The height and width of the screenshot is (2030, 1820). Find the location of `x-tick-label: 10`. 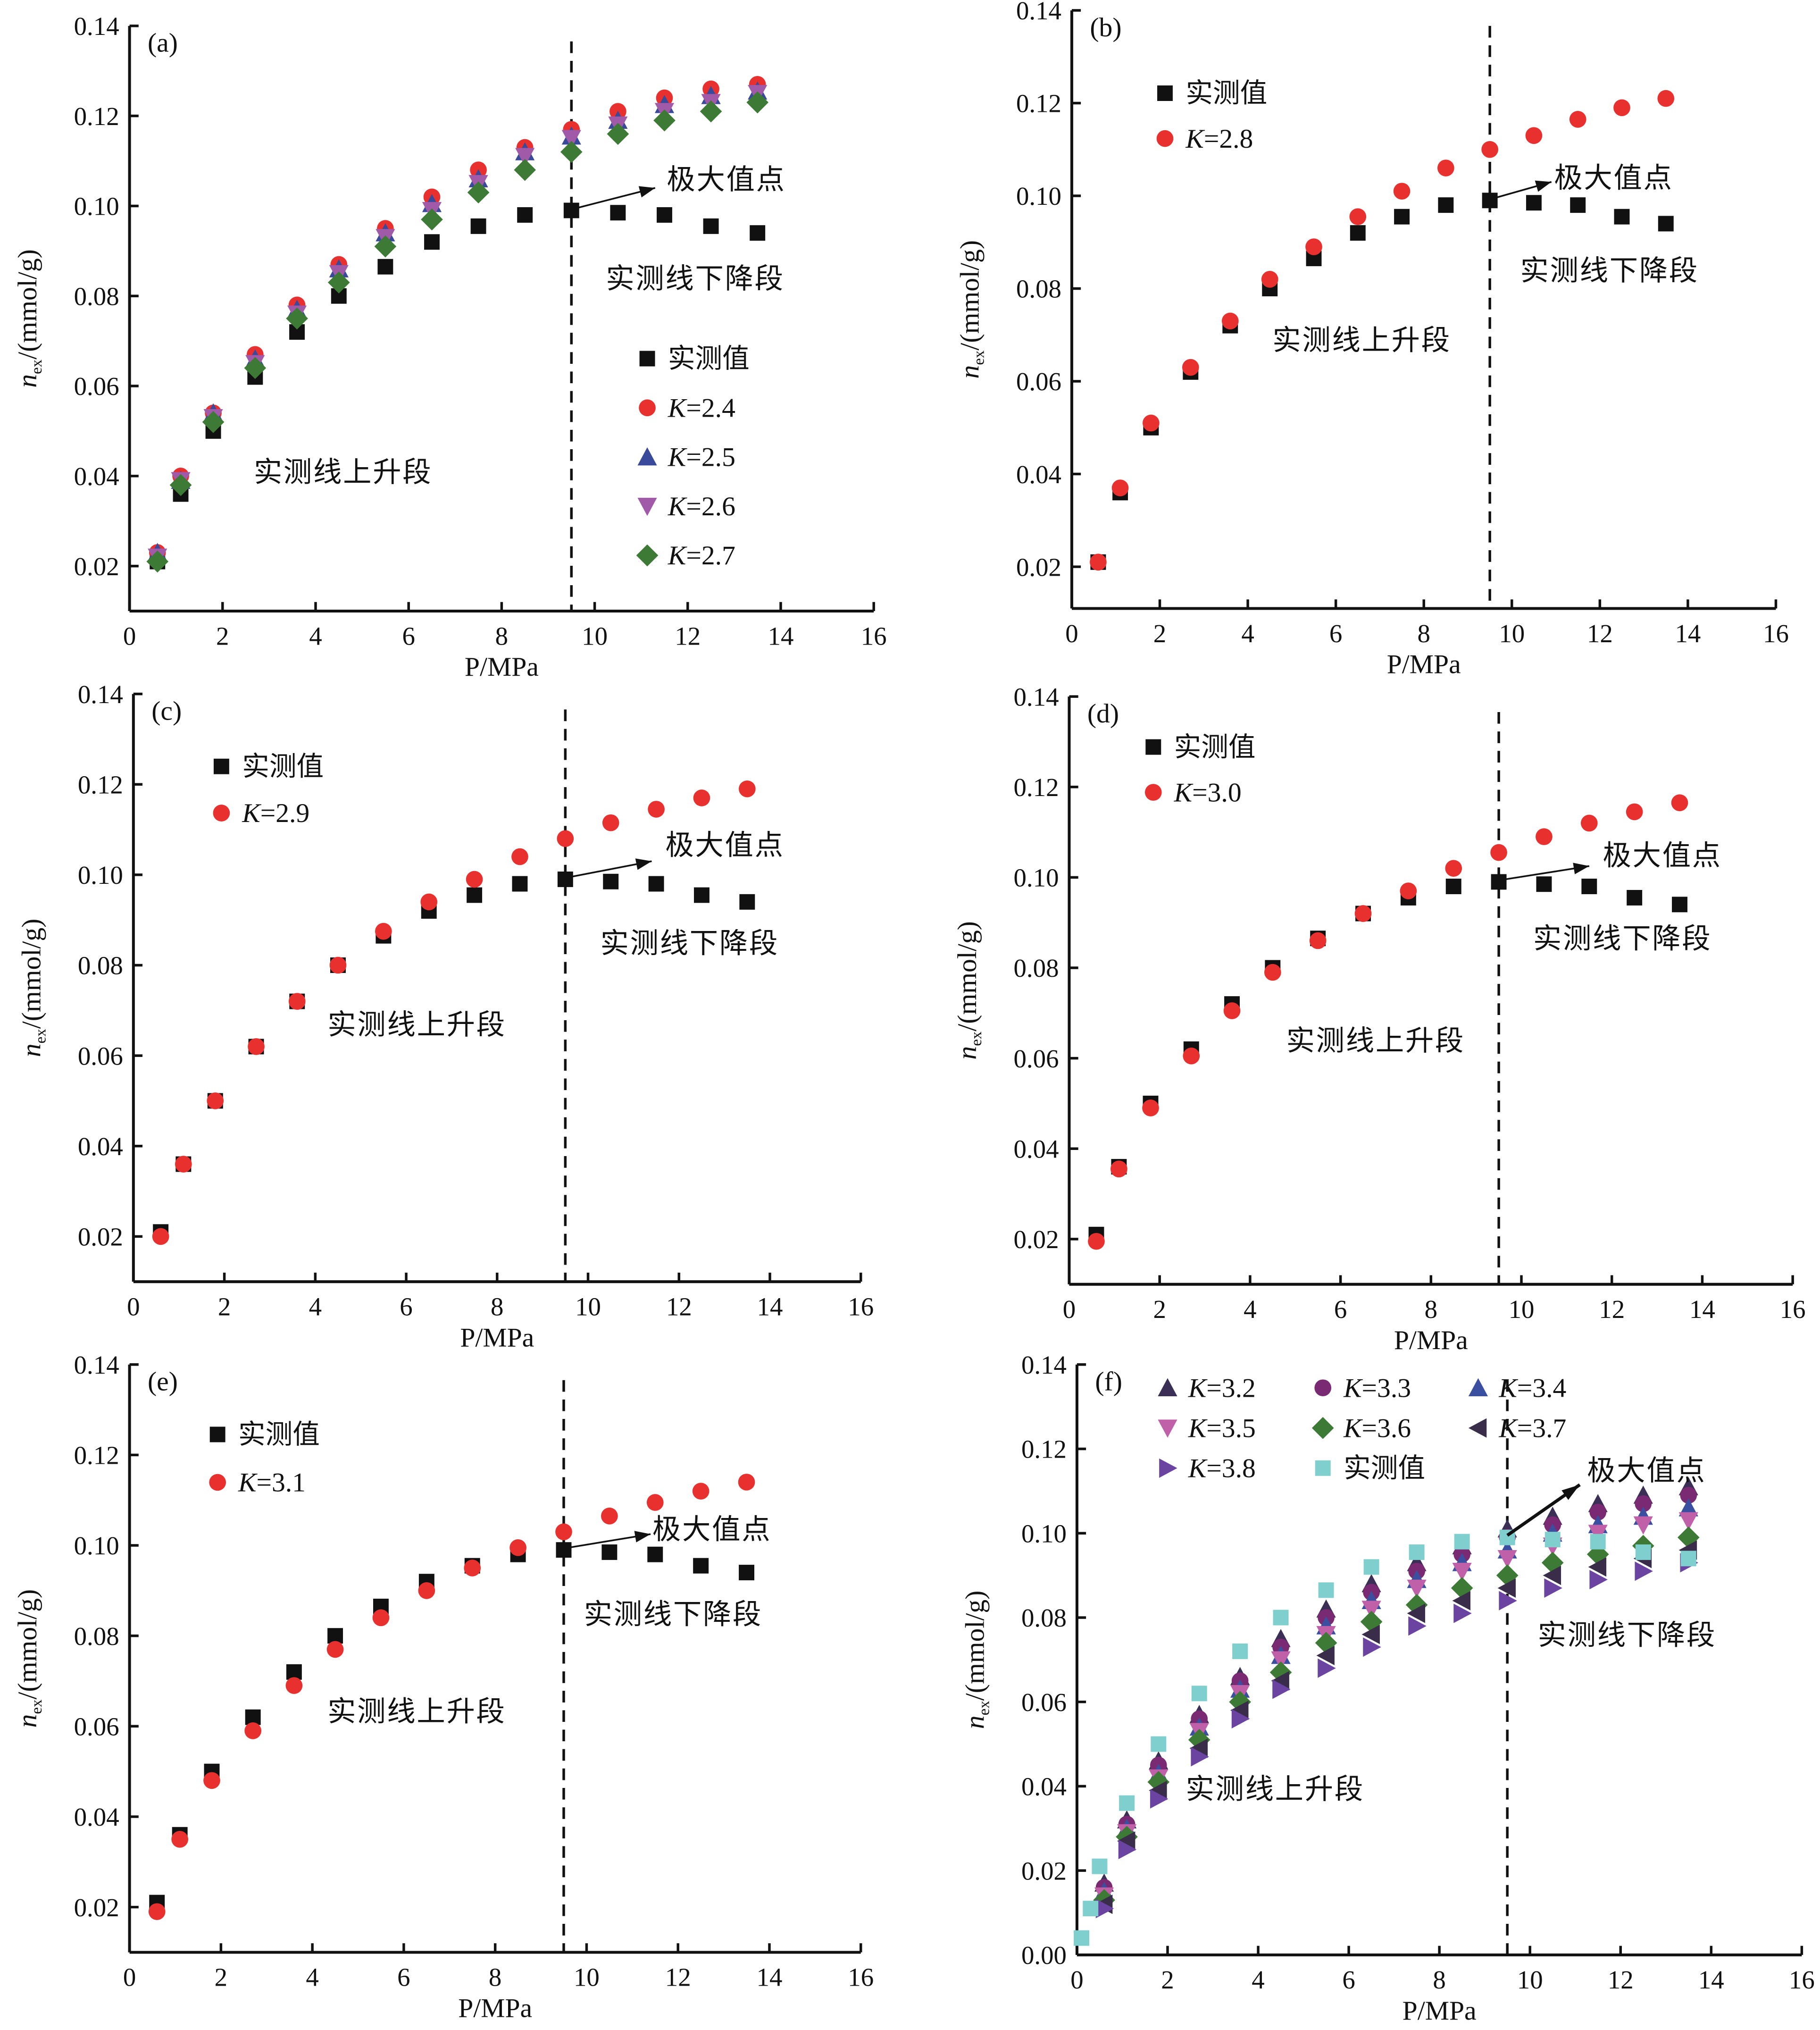

x-tick-label: 10 is located at coordinates (587, 1977).